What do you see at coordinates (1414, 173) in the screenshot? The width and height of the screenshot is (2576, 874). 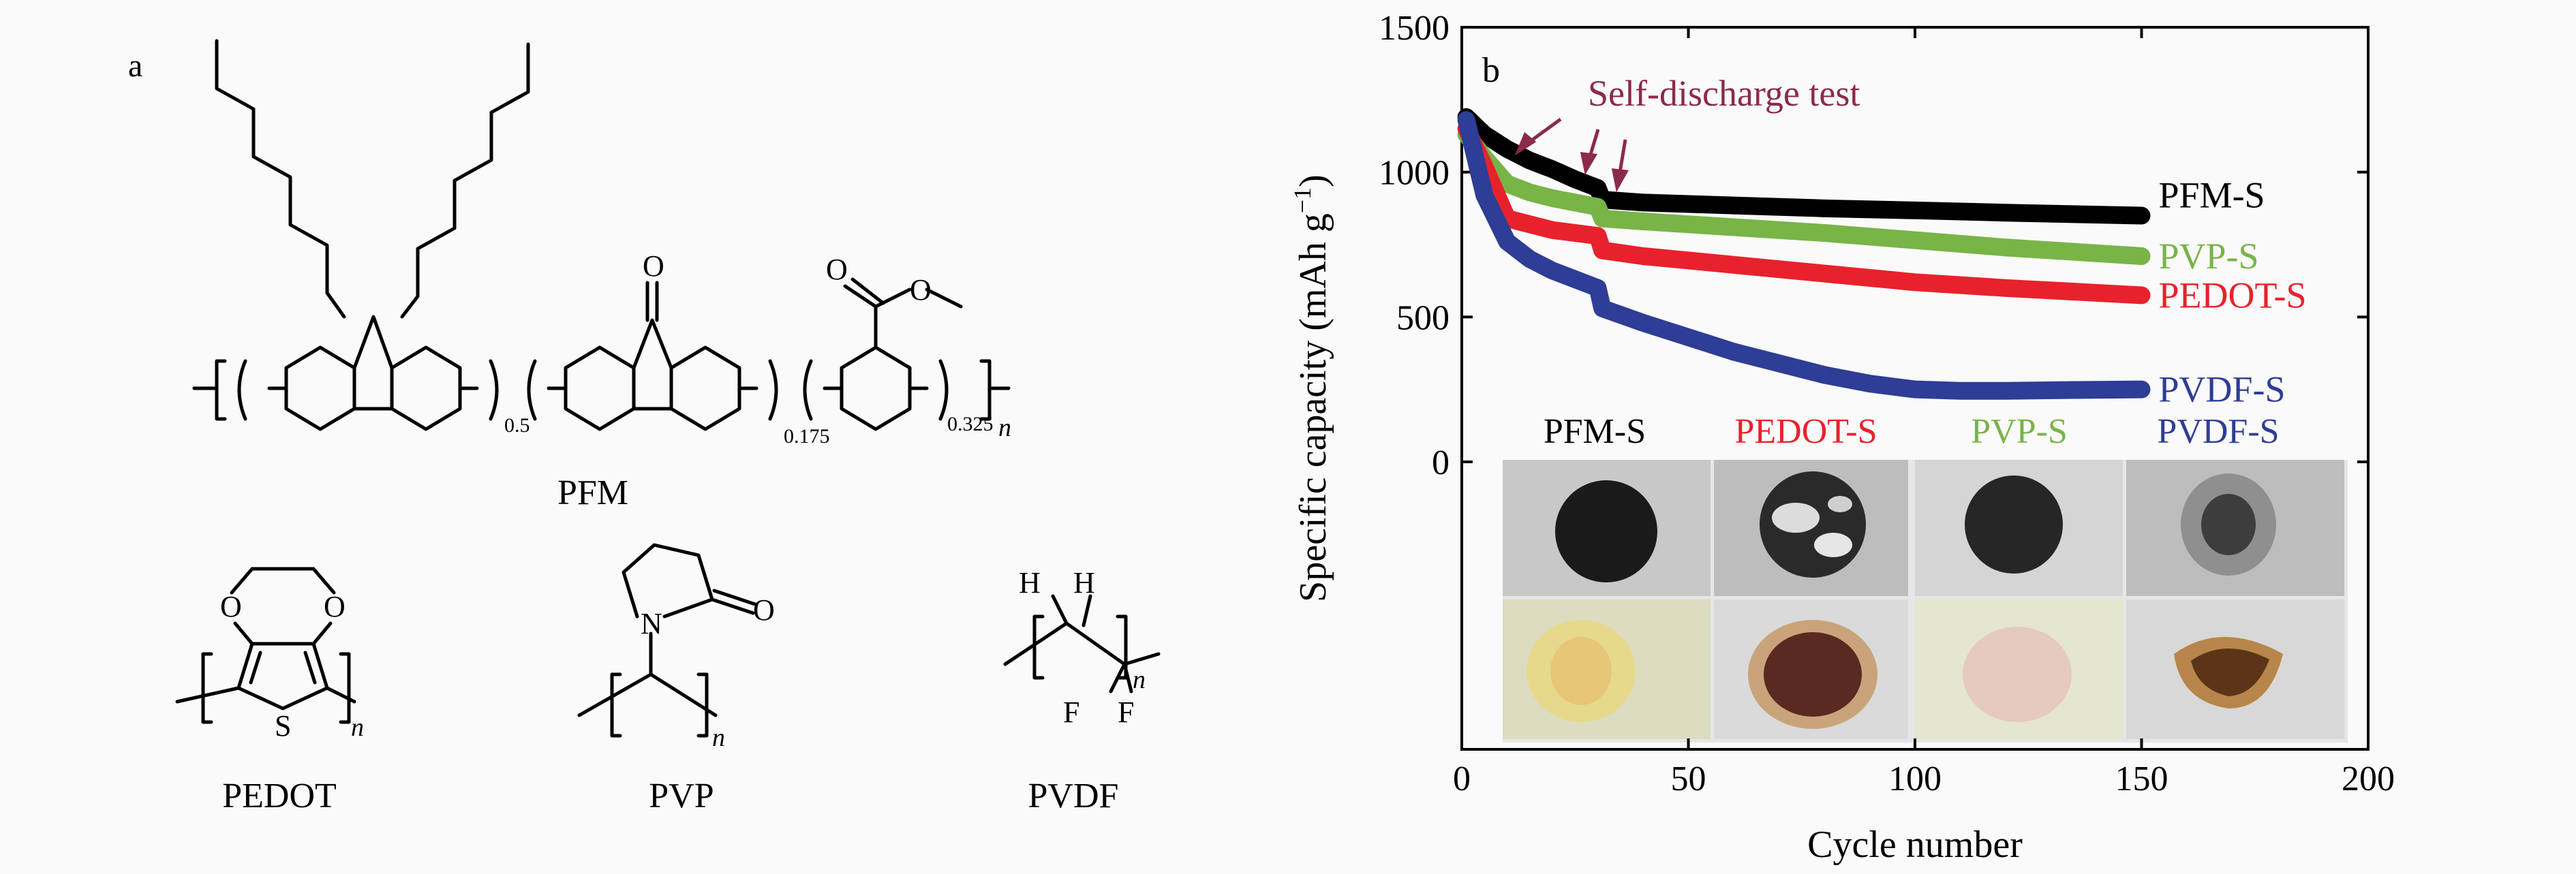 I see `y-tick-label: 1000` at bounding box center [1414, 173].